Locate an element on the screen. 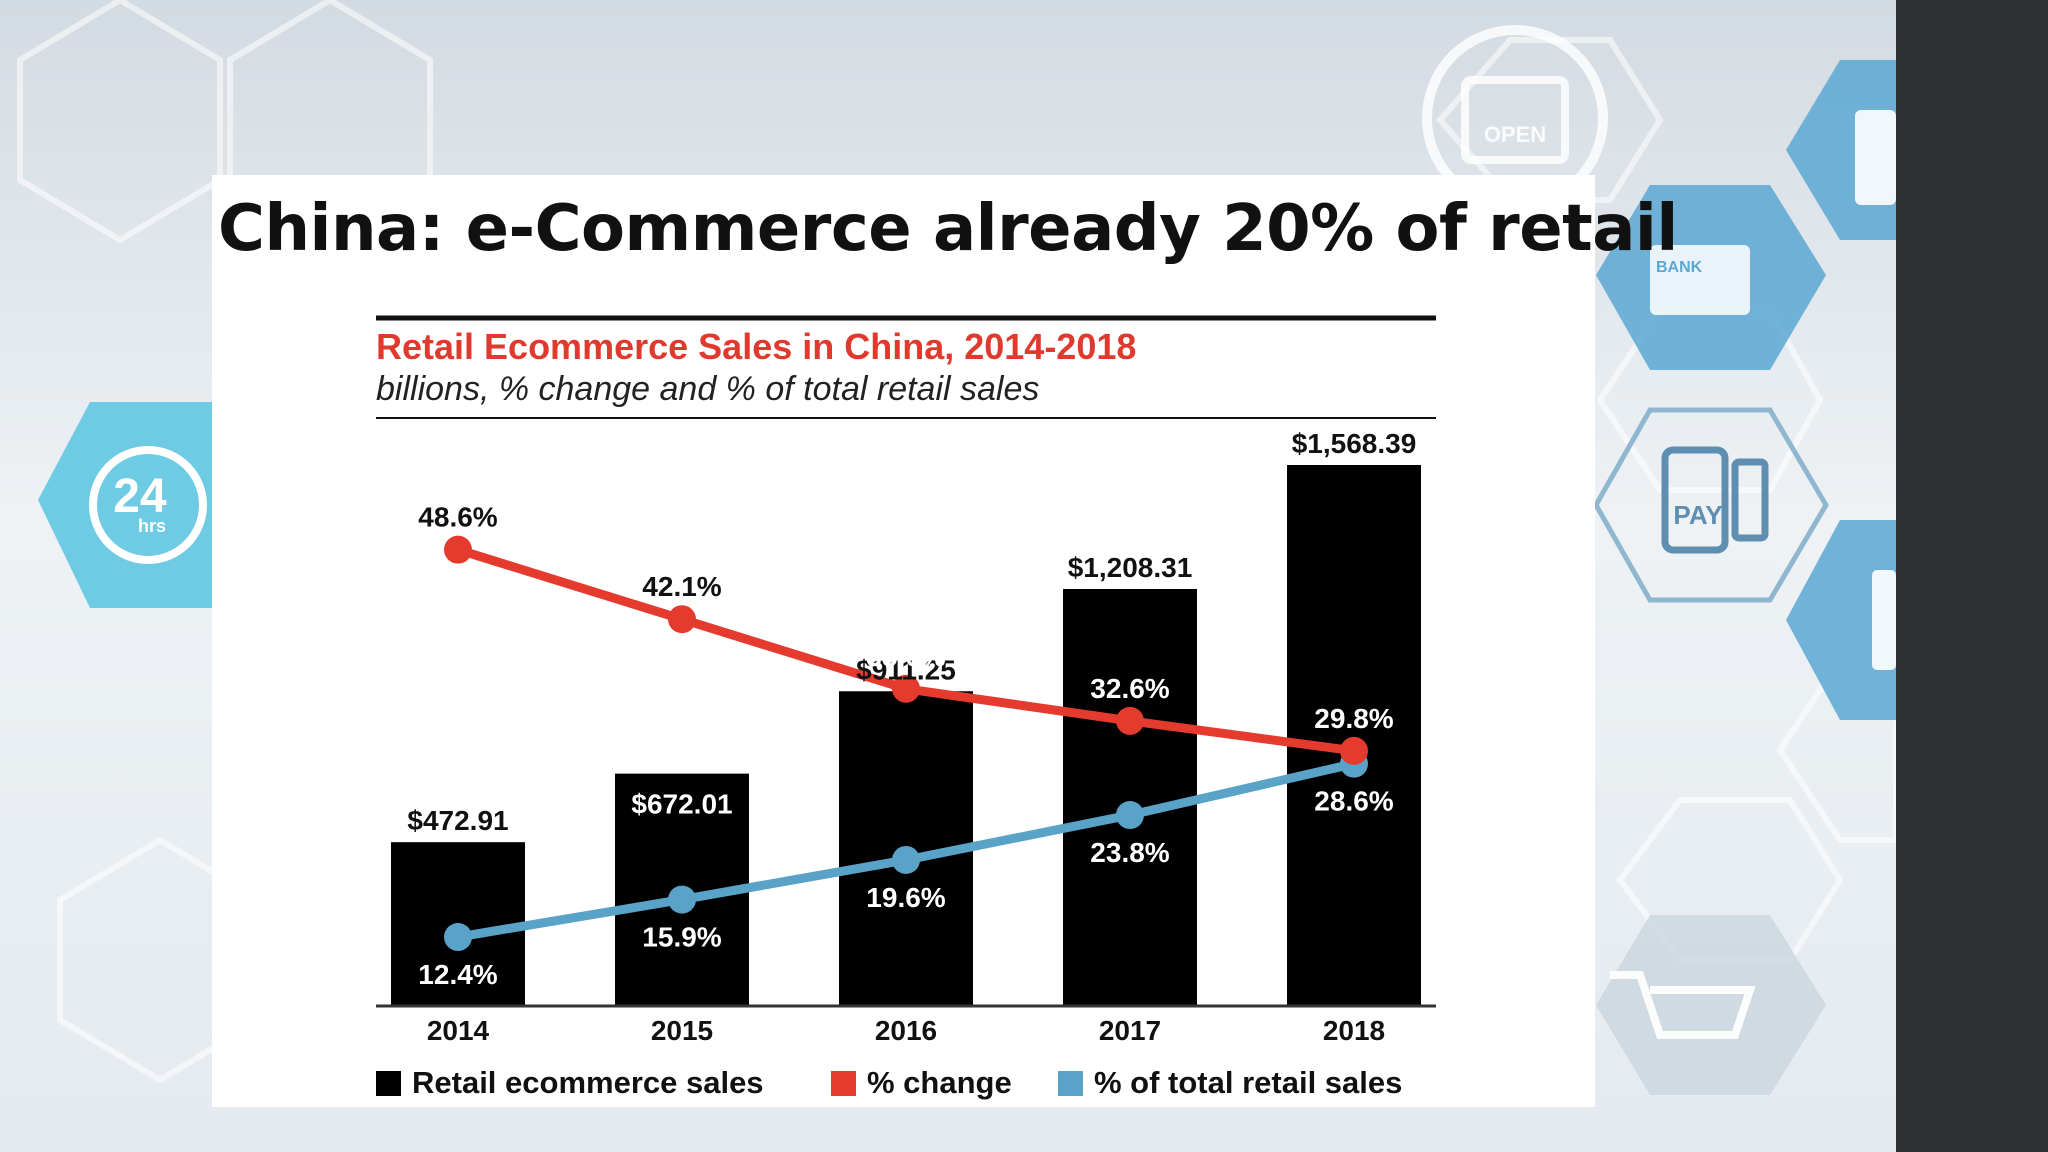  hexagon-cart is located at coordinates (1711, 1005).